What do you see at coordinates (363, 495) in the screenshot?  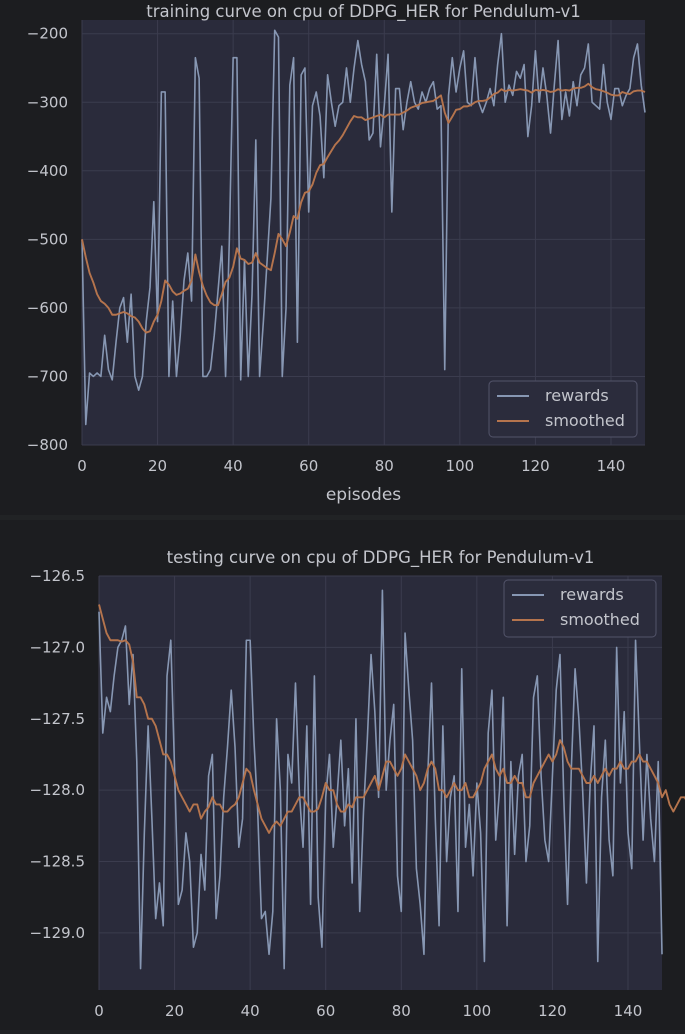 I see `x-axis-label: episodes` at bounding box center [363, 495].